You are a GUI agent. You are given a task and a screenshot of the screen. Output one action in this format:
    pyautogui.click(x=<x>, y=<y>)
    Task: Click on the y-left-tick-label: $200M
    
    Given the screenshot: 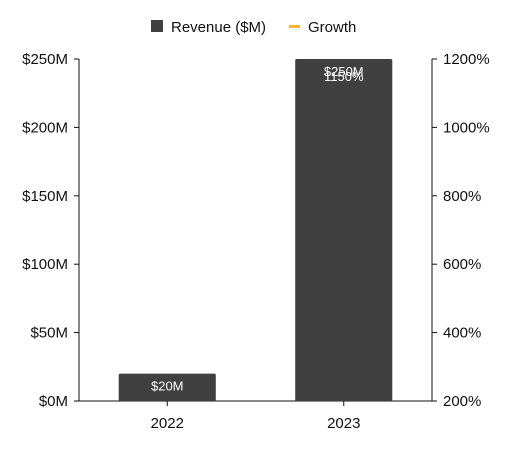 What is the action you would take?
    pyautogui.click(x=45, y=127)
    